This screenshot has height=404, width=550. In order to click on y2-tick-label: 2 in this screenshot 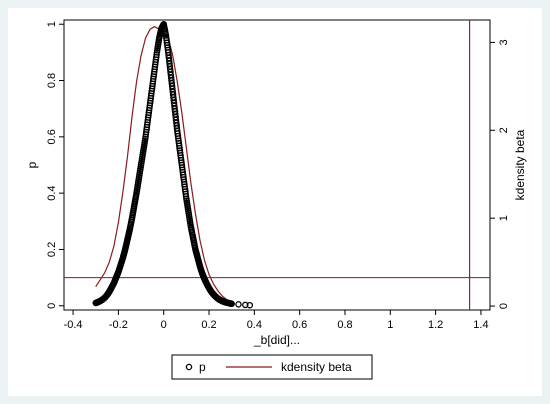, I will do `click(504, 130)`.